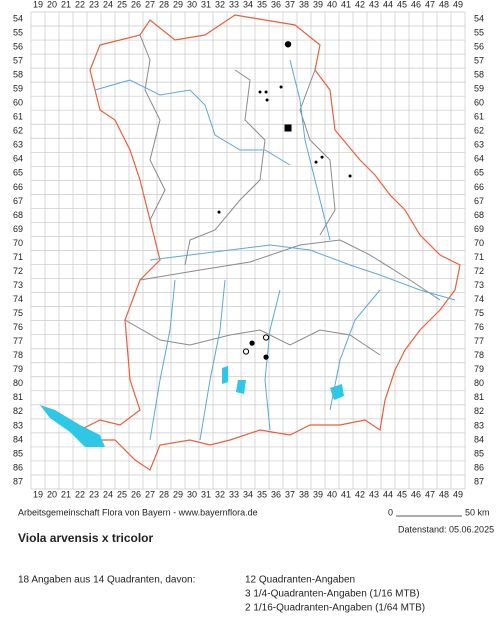 This screenshot has height=625, width=500. I want to click on column-label: 41, so click(346, 4).